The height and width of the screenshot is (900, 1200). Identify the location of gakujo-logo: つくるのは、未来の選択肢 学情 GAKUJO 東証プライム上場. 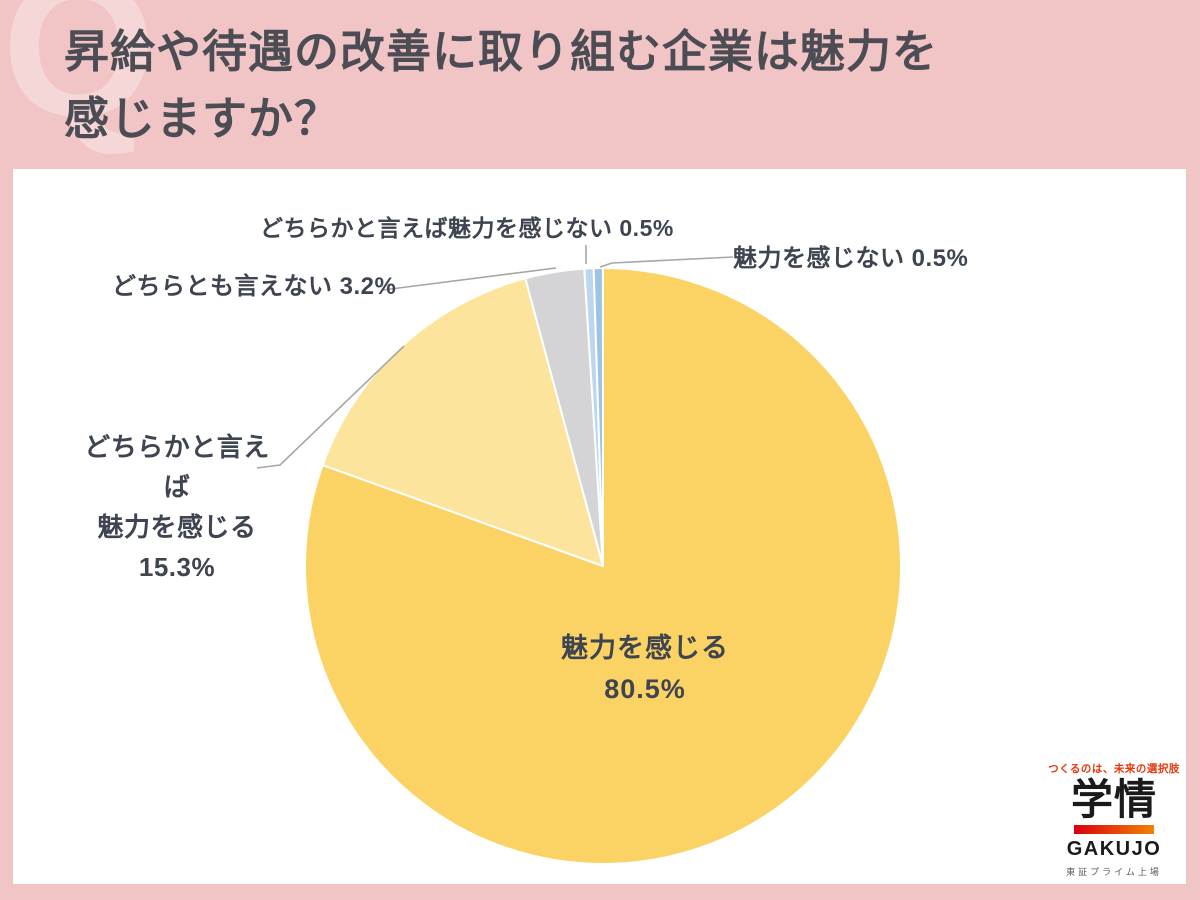
(1114, 819).